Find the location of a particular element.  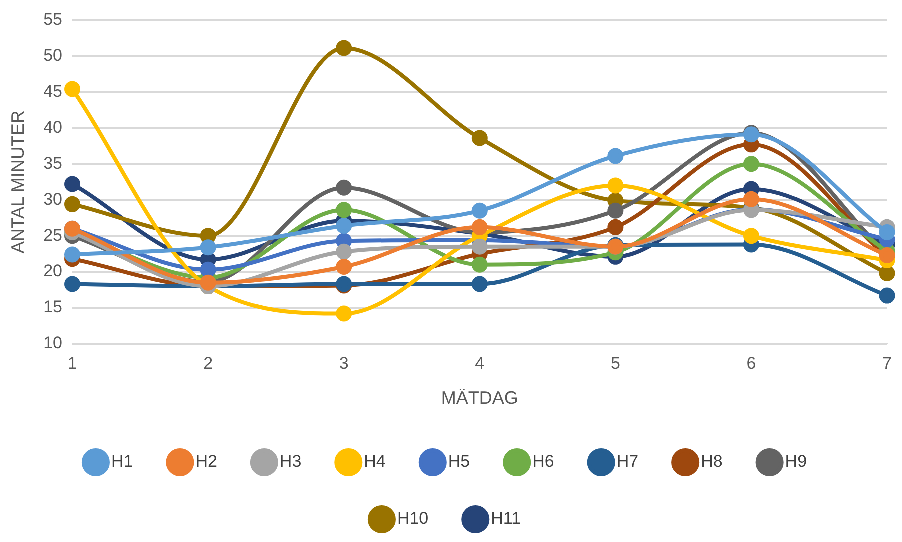

y-tick-label: 20 is located at coordinates (53, 271).